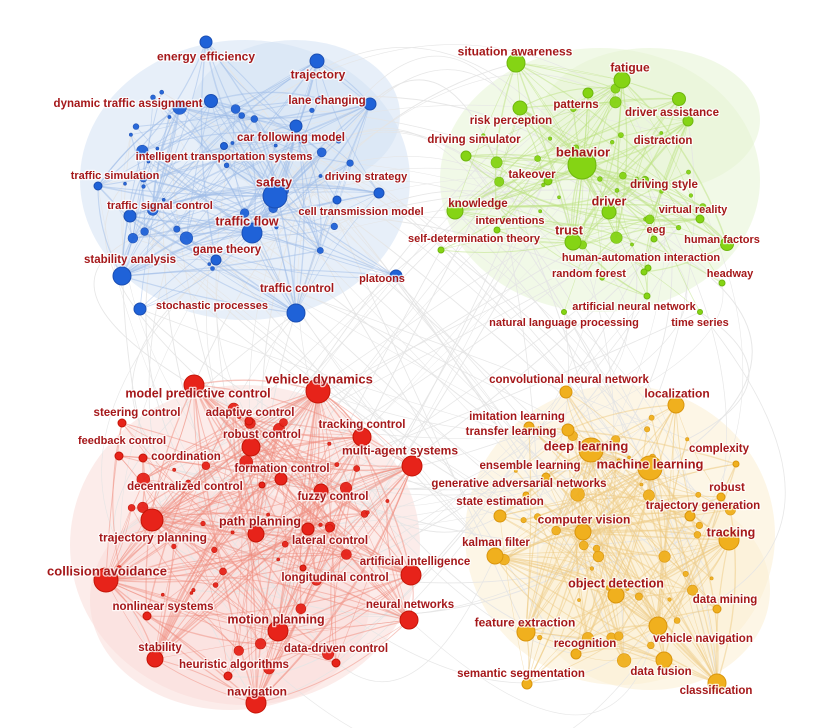 The height and width of the screenshot is (728, 821). I want to click on node-energy-efficiency, so click(206, 42).